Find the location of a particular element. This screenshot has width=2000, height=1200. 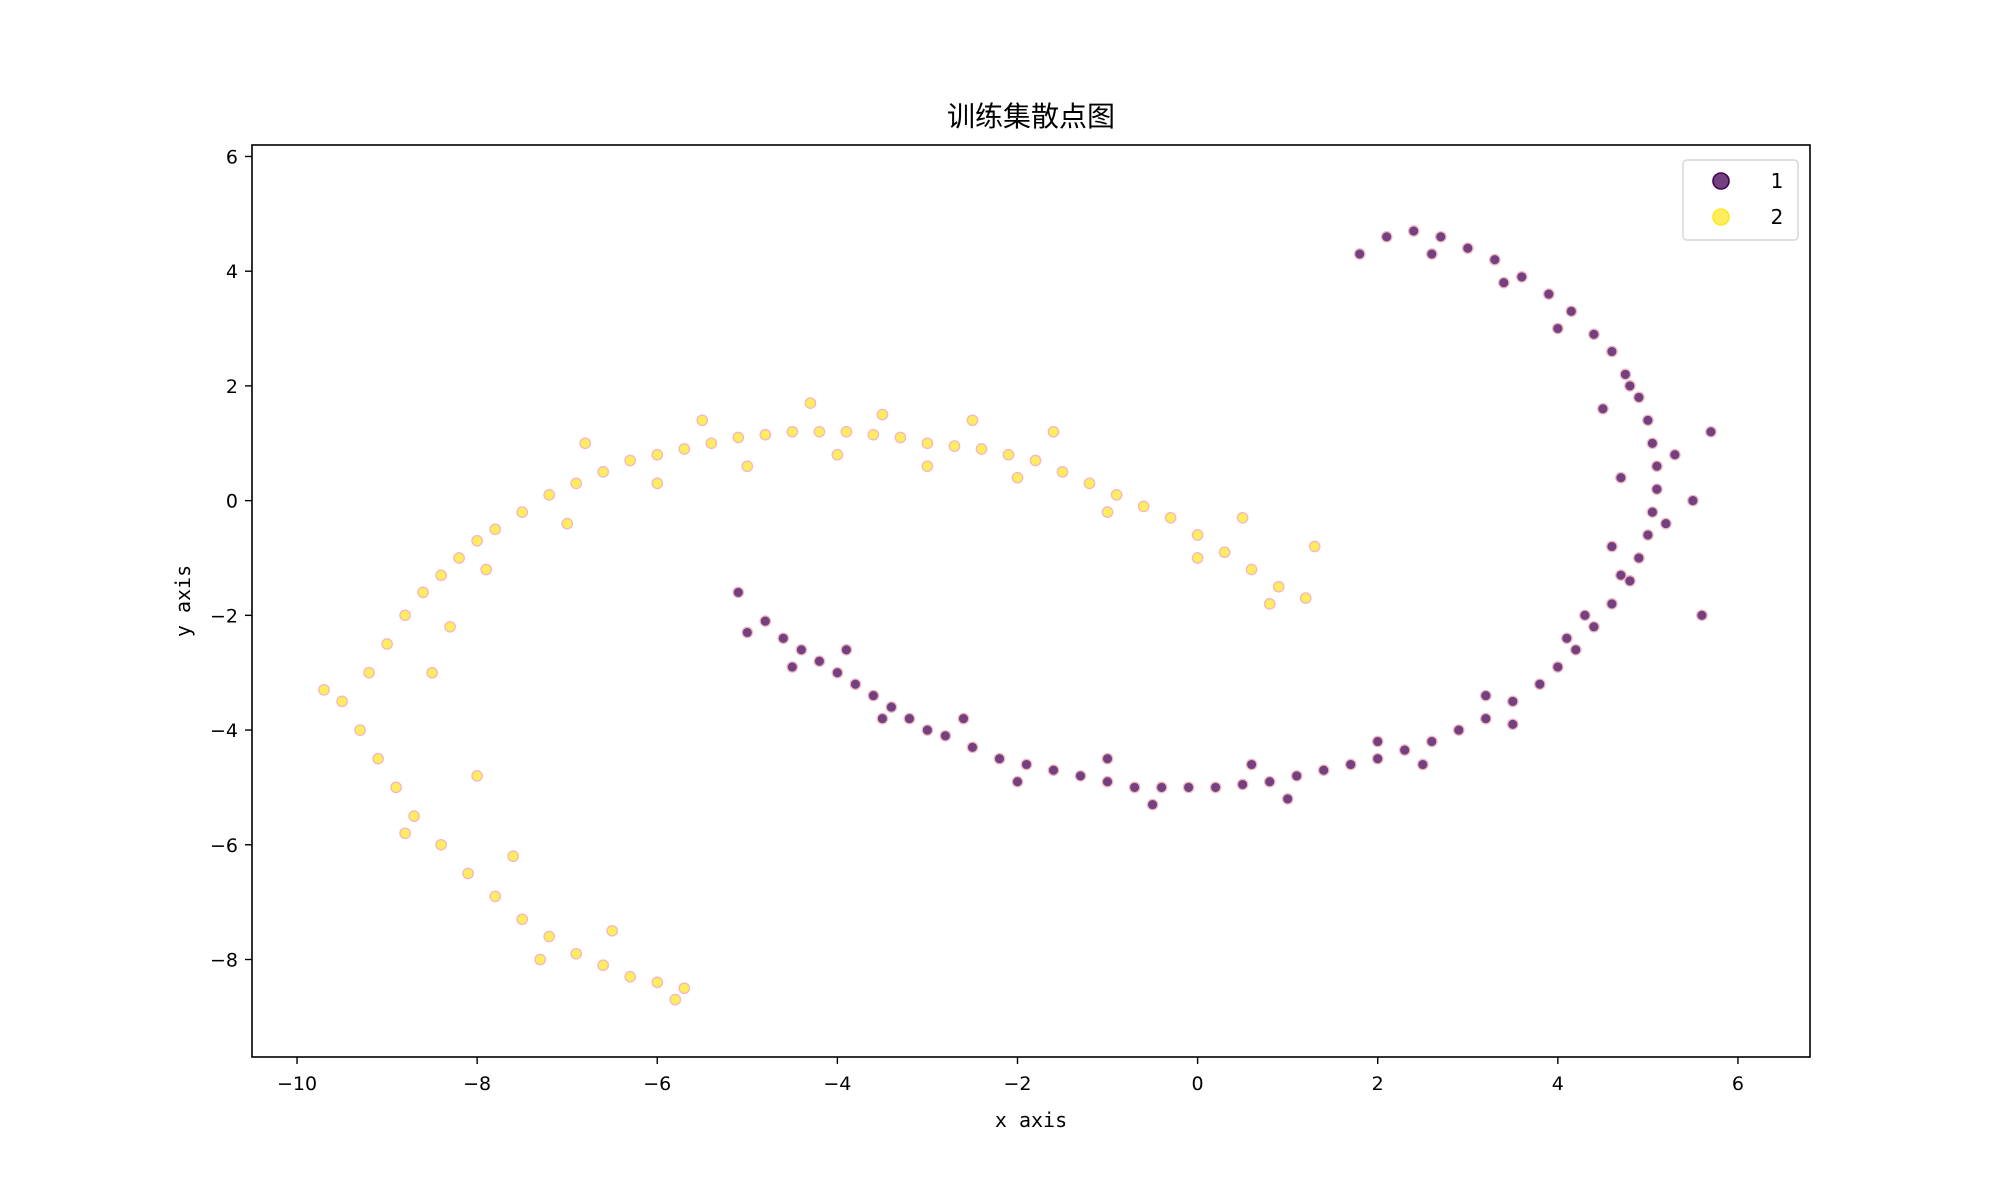

x-axis-label: x axis is located at coordinates (1031, 1120).